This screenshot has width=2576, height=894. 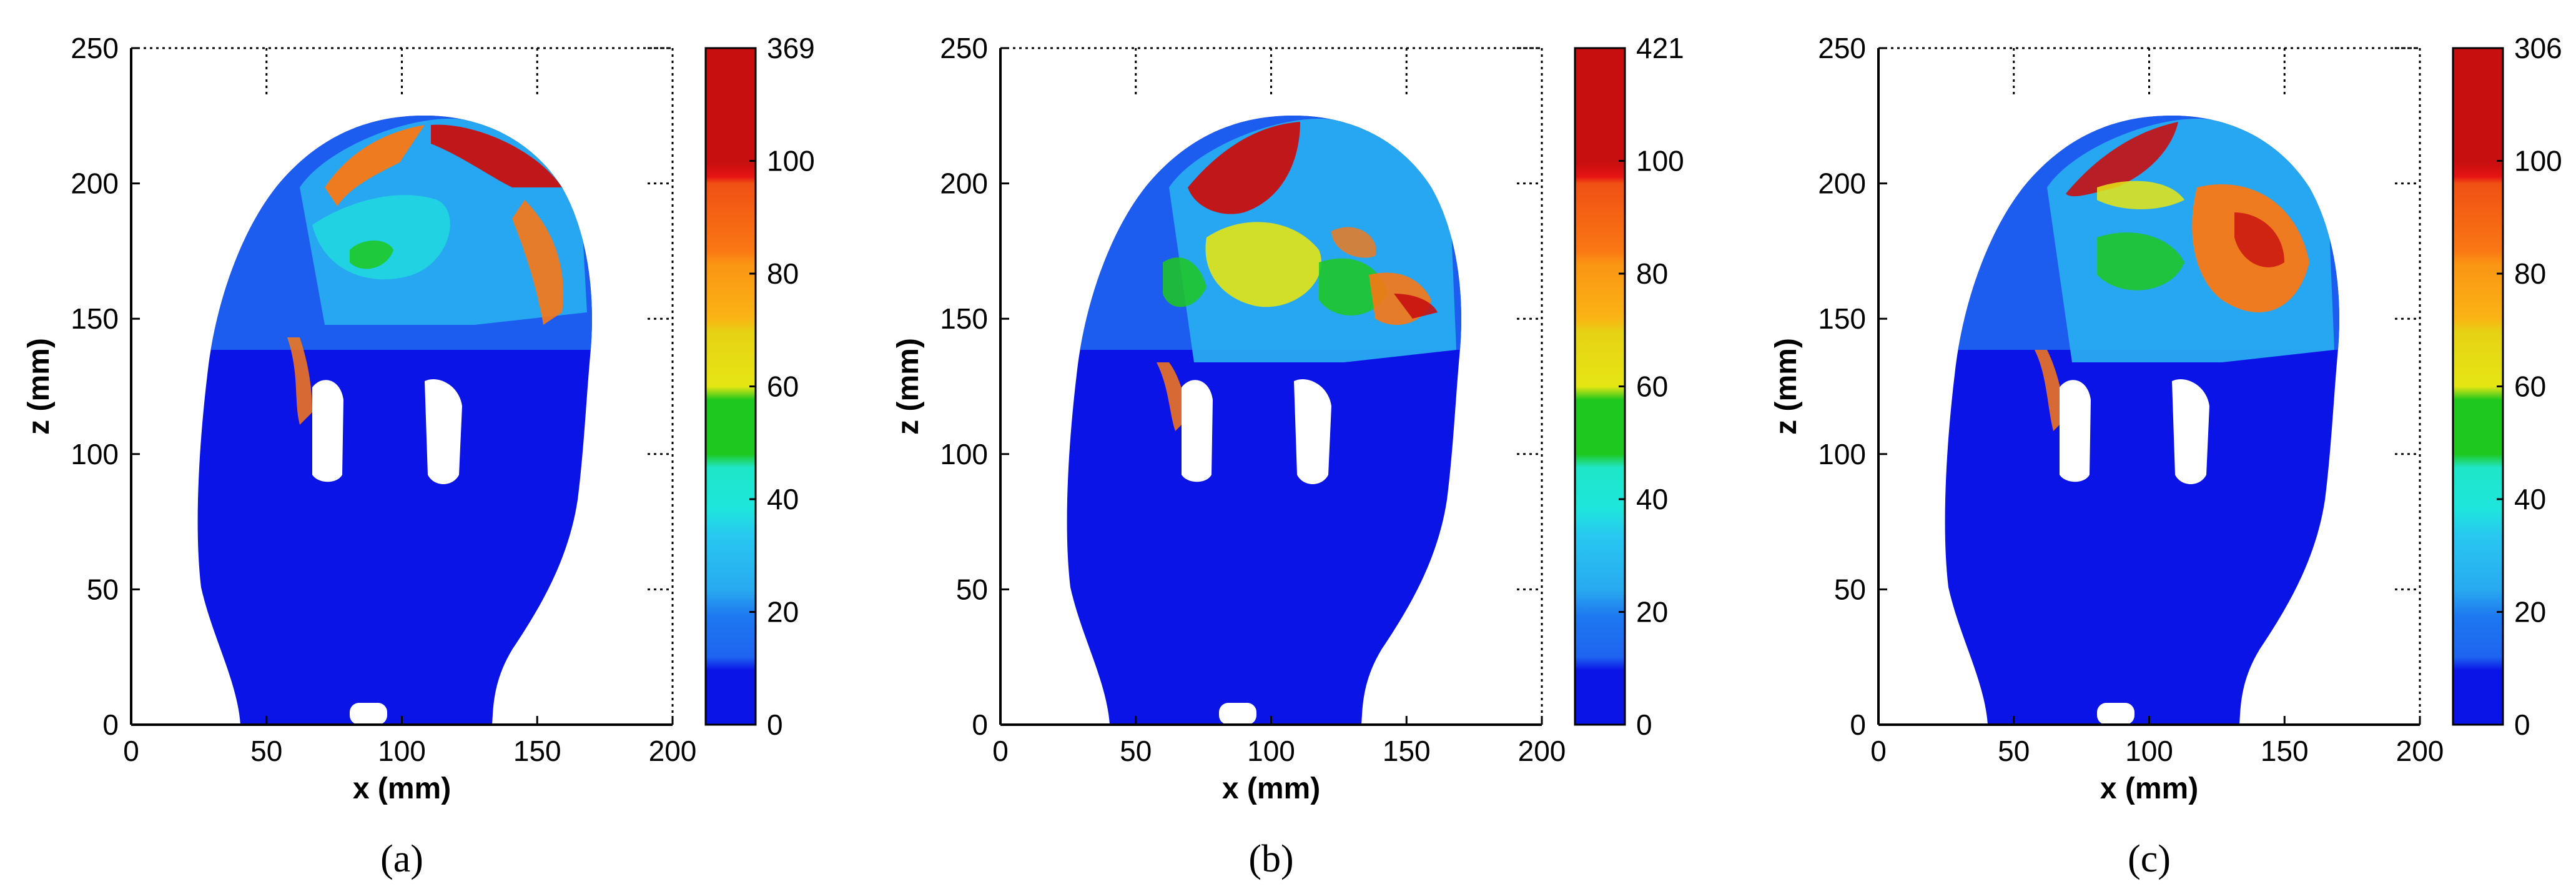 I want to click on colorbar-max-label: 369, so click(x=791, y=48).